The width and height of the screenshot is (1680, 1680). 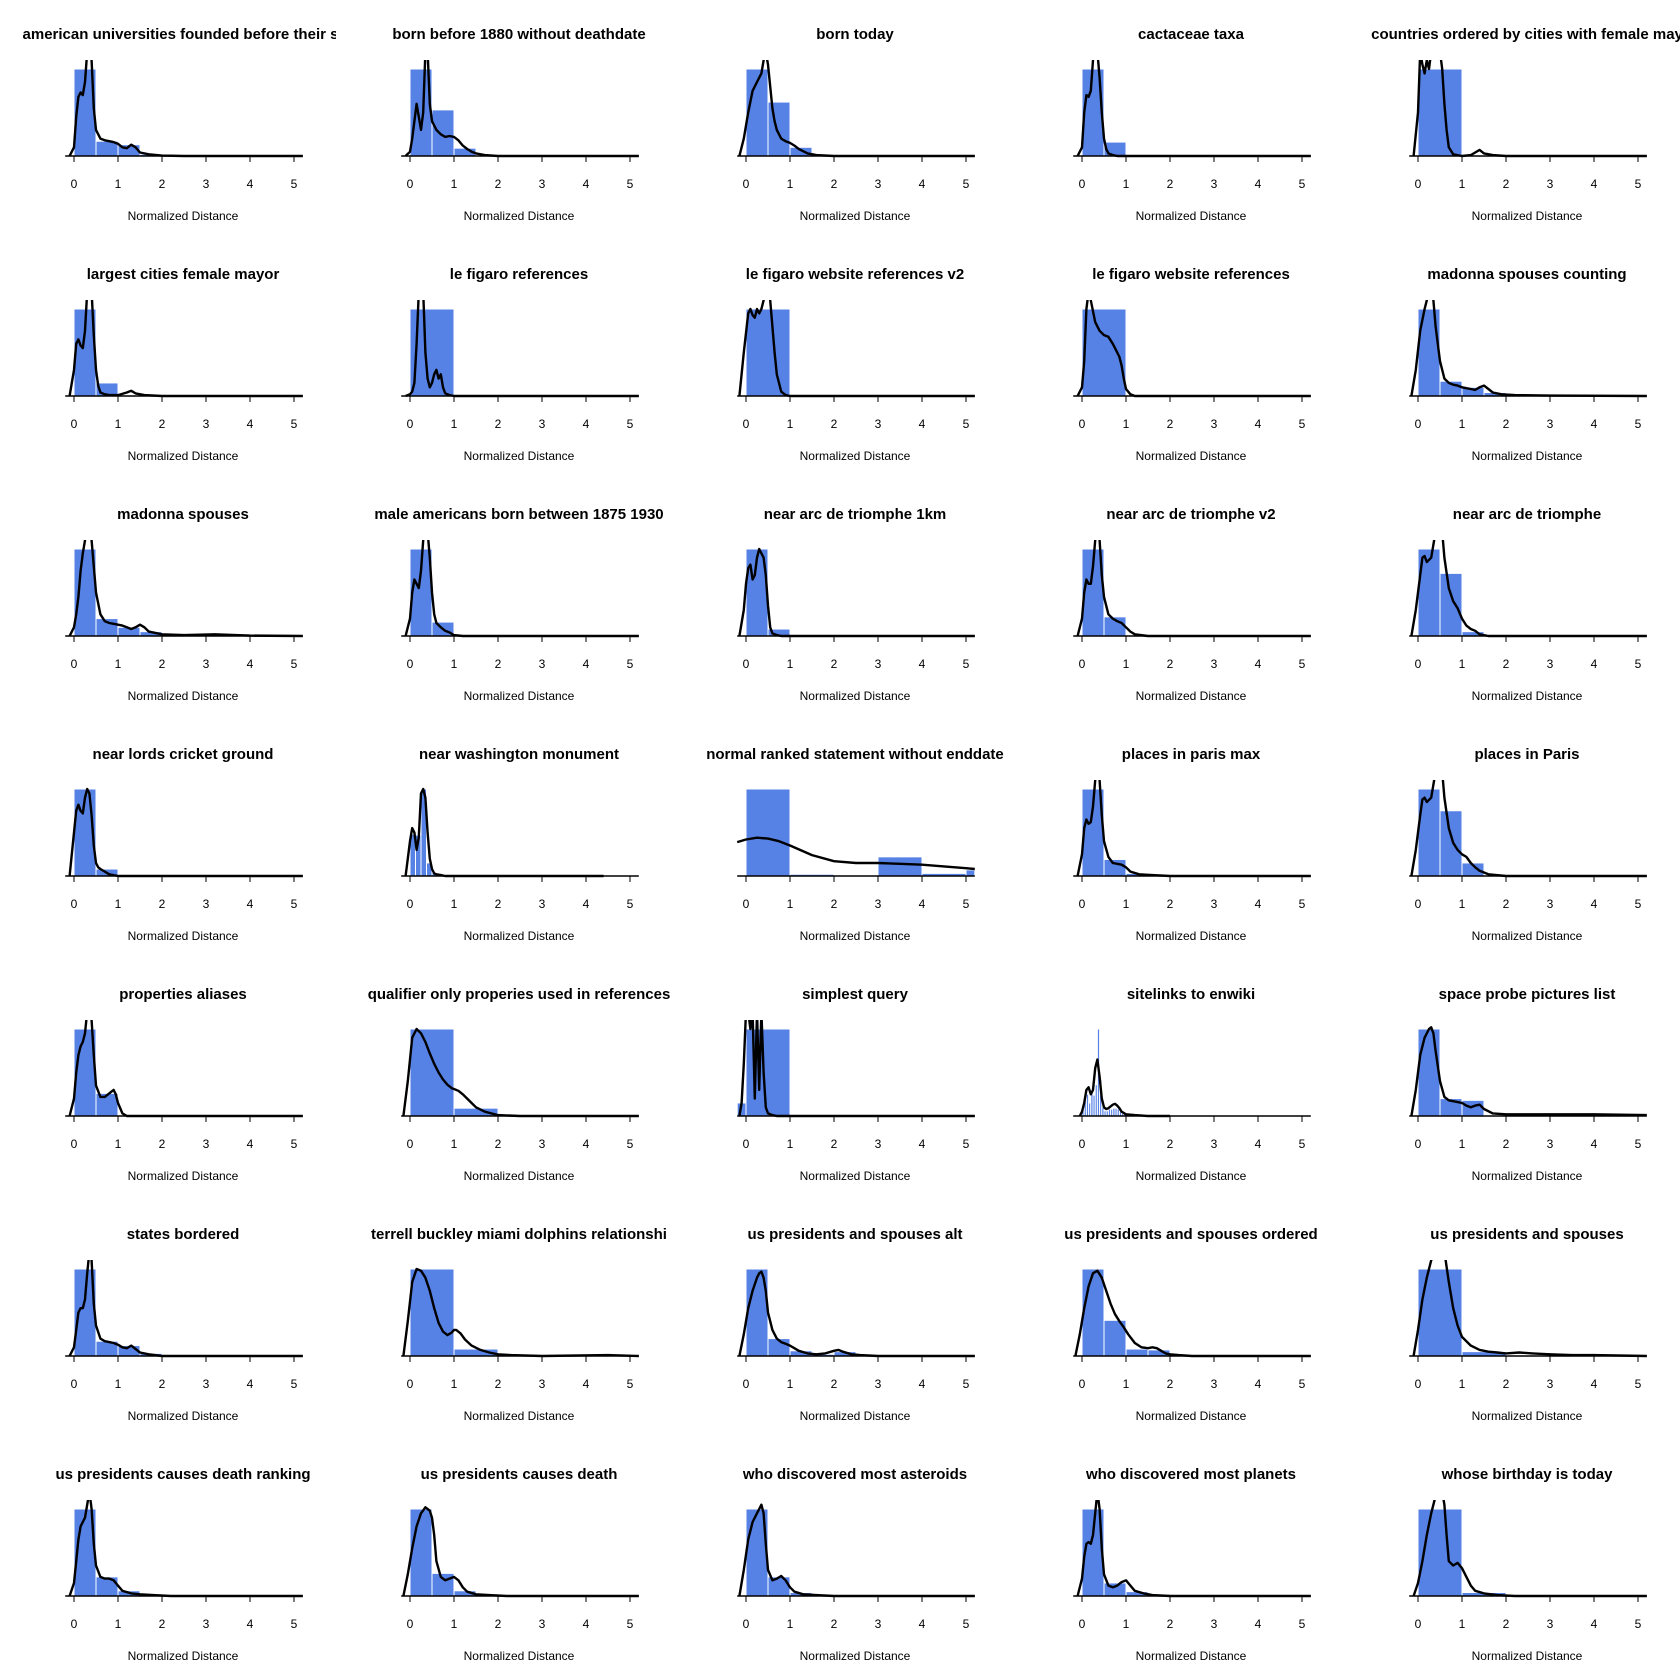 What do you see at coordinates (184, 1324) in the screenshot?
I see `histogram-panel: 0 1 2 3 4 5 Normalized Distance states bordered` at bounding box center [184, 1324].